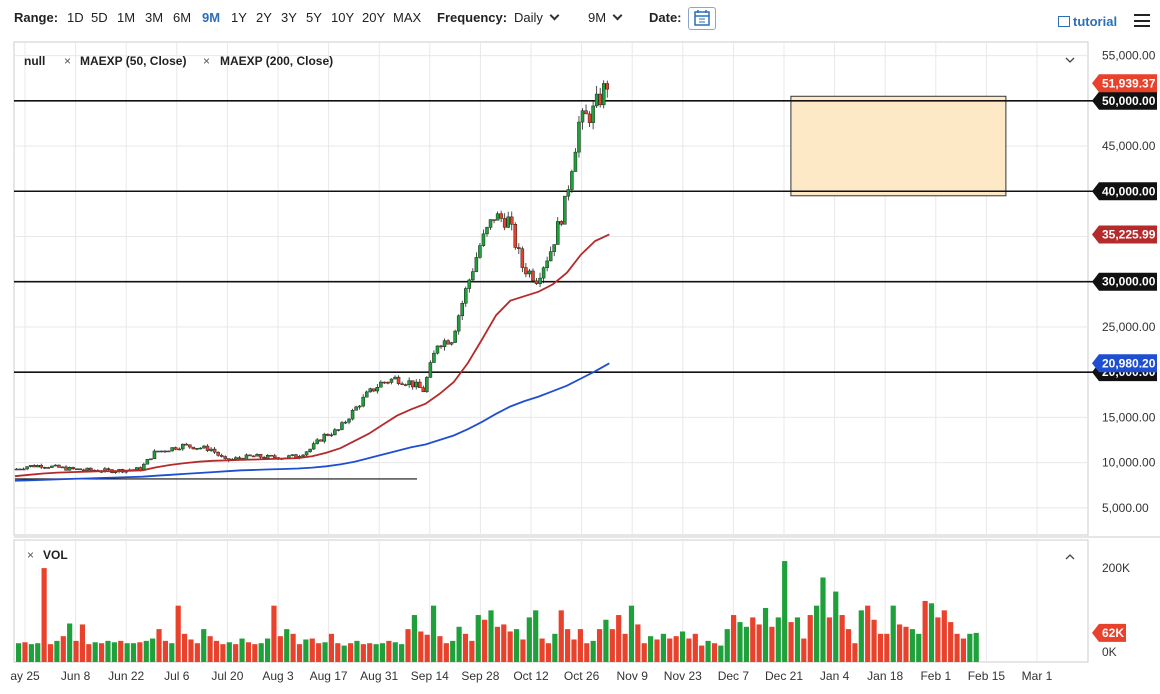 This screenshot has height=694, width=1160. I want to click on x-tick-label: Jun 22, so click(126, 676).